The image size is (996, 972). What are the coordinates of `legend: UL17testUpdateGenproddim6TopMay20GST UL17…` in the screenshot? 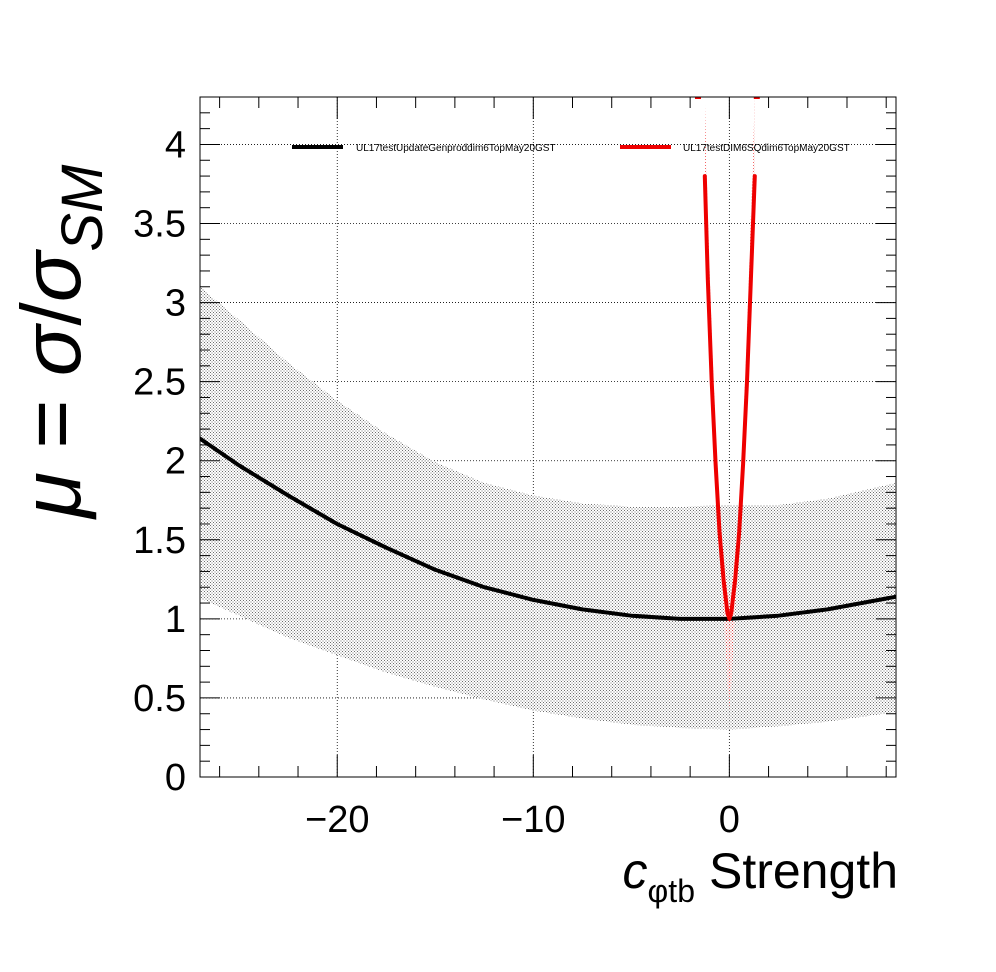 It's located at (571, 148).